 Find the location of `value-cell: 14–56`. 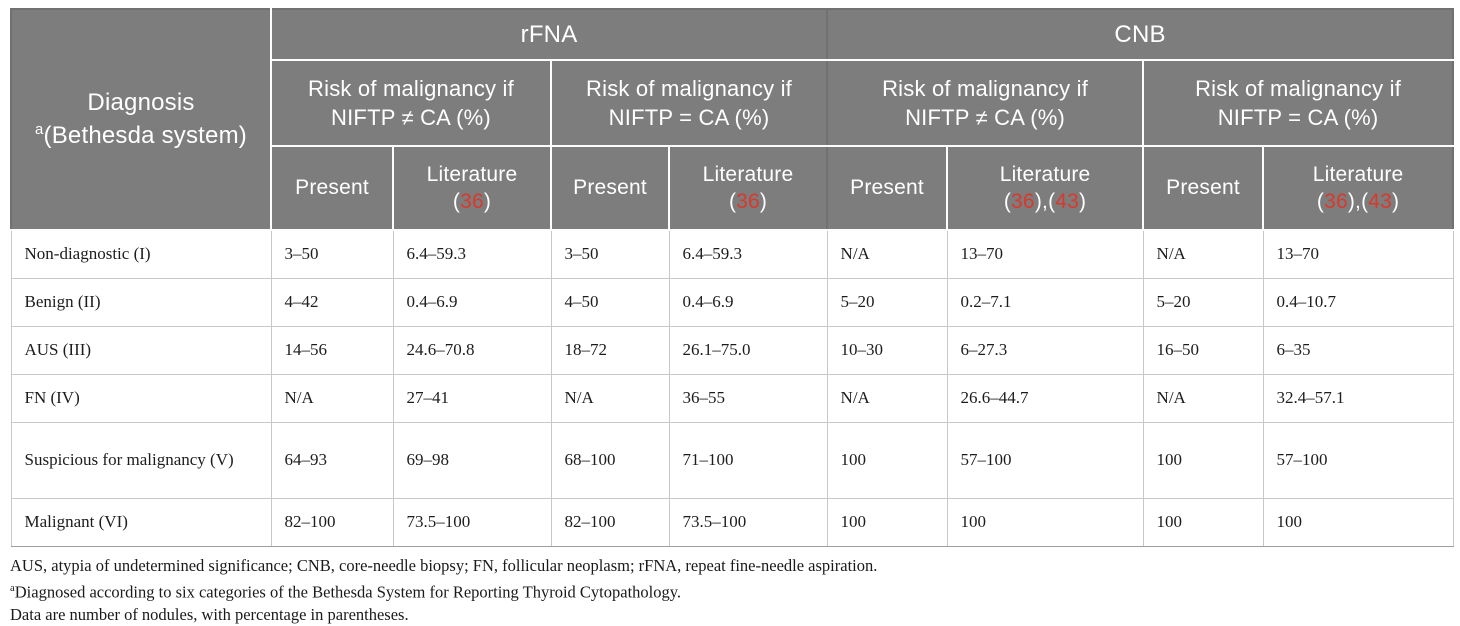

value-cell: 14–56 is located at coordinates (332, 350).